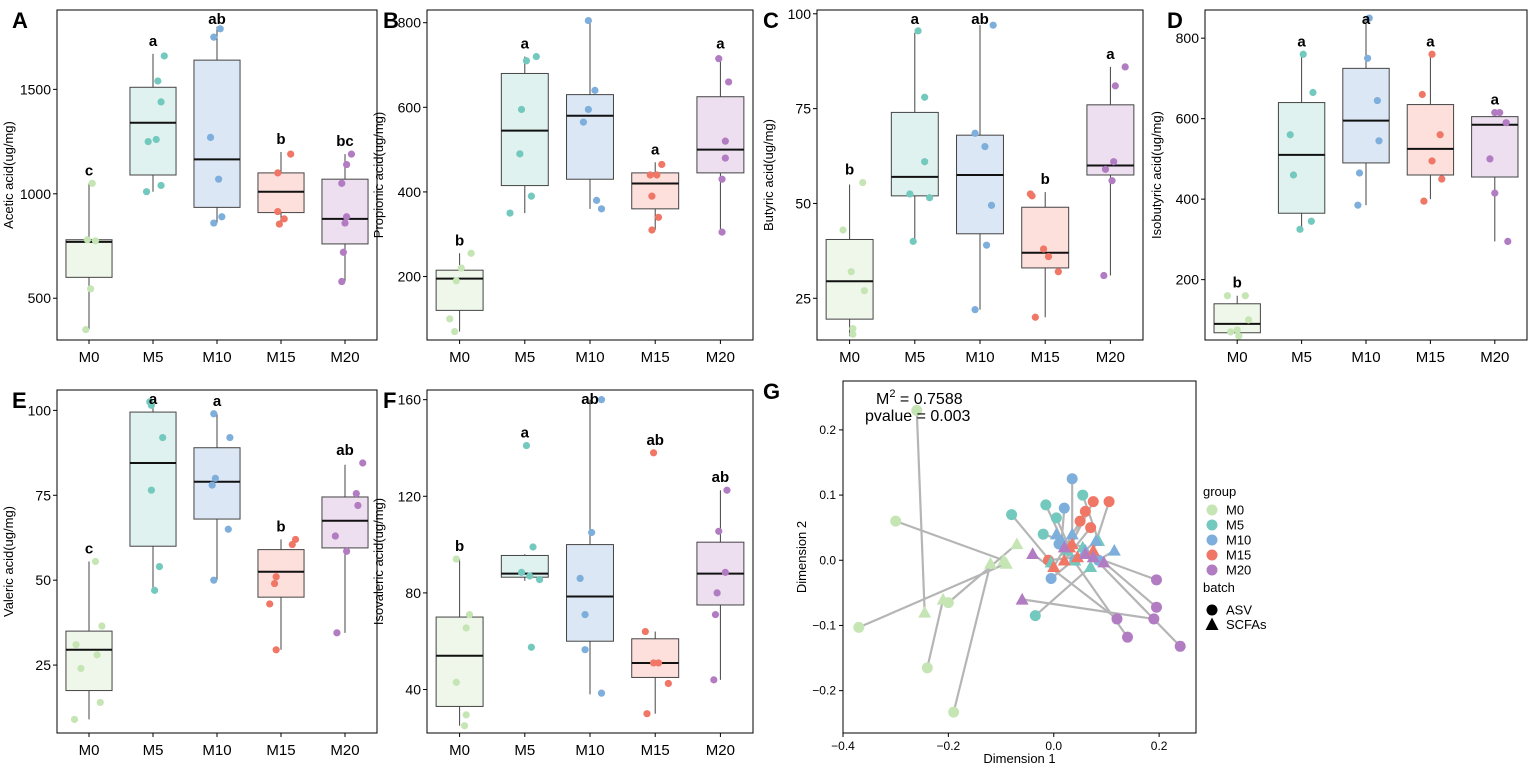 The width and height of the screenshot is (1535, 765). Describe the element at coordinates (1235, 525) in the screenshot. I see `legend-label: M5` at that location.